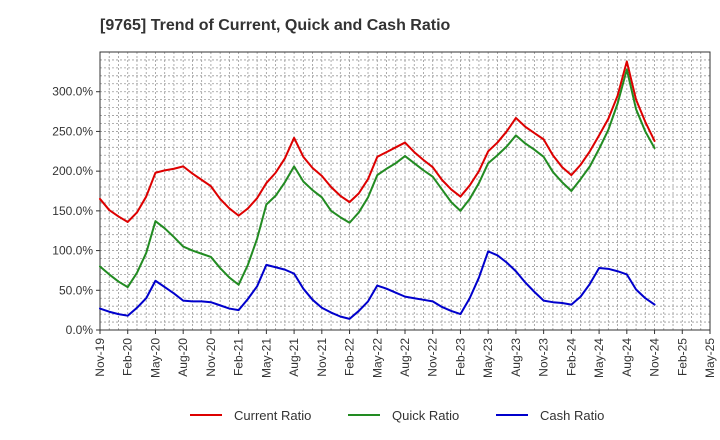  What do you see at coordinates (425, 415) in the screenshot?
I see `quick-ratio-legend-label: Quick Ratio` at bounding box center [425, 415].